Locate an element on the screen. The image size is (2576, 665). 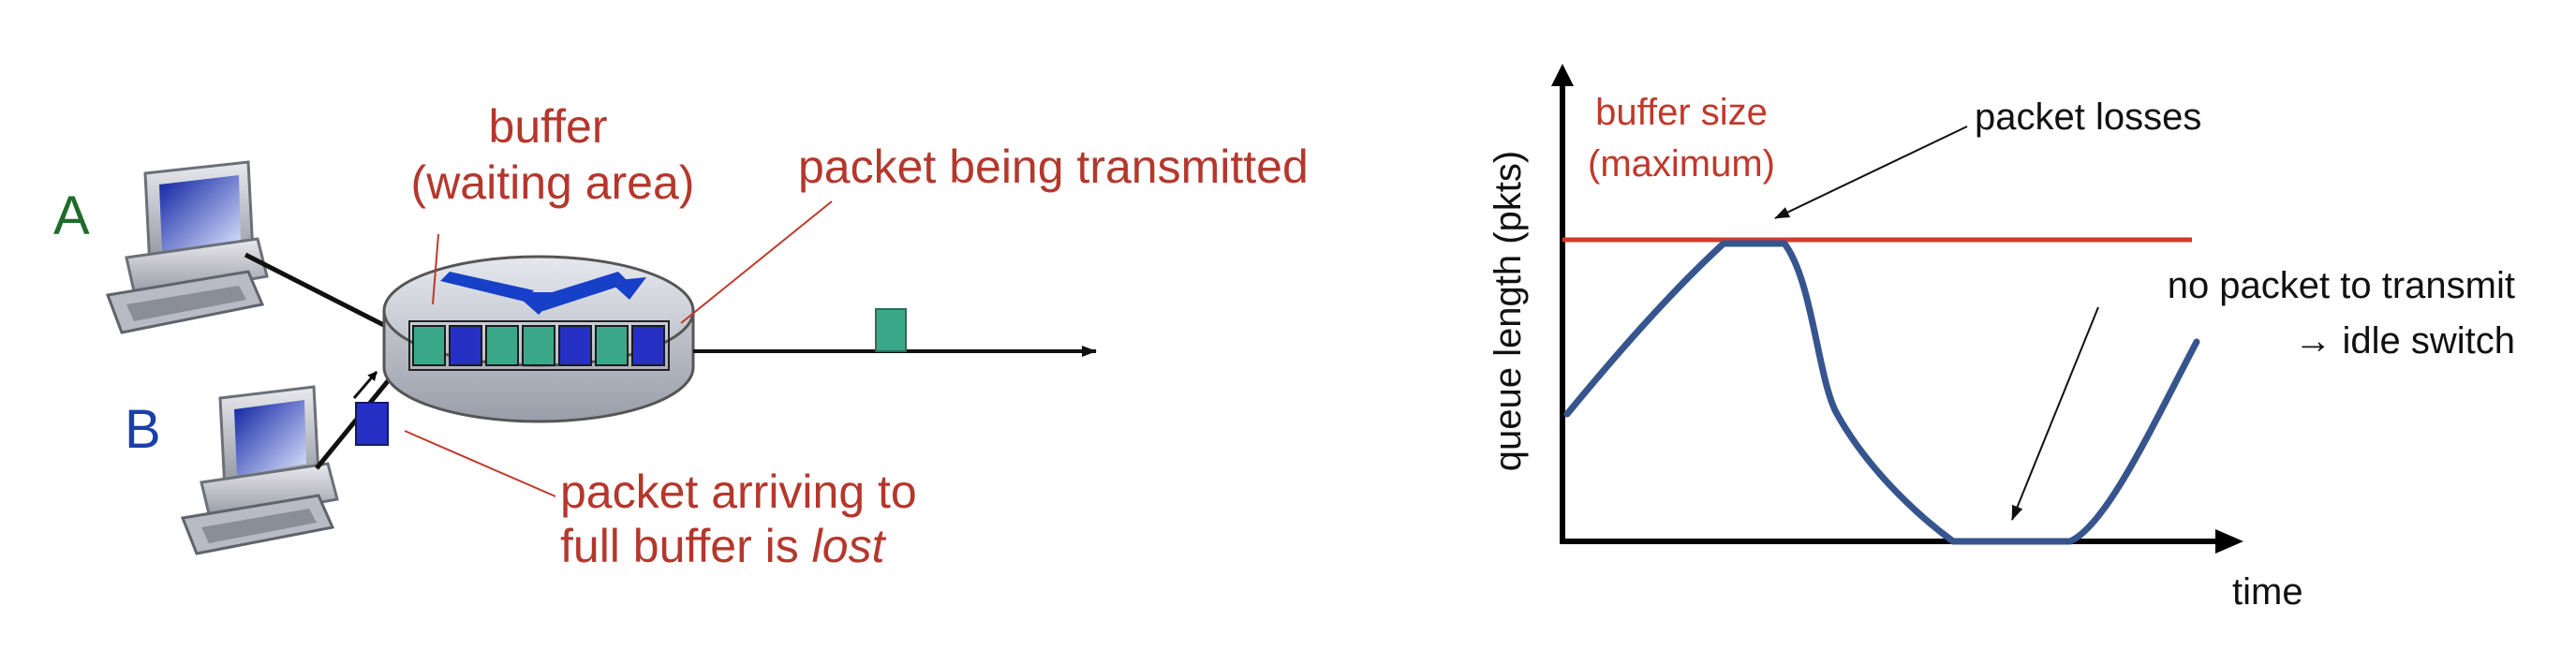
buffer-title-line1: buffer is located at coordinates (549, 126).